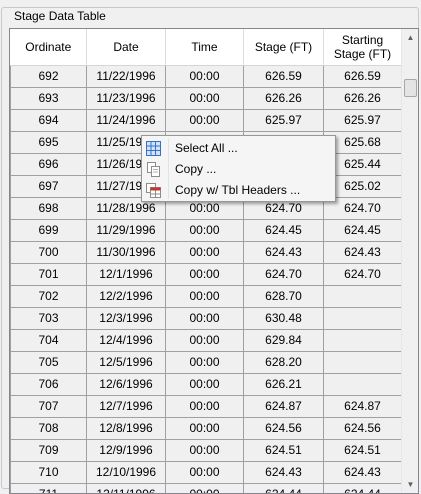 The height and width of the screenshot is (494, 421). I want to click on ordinate-cell: 700, so click(48, 252).